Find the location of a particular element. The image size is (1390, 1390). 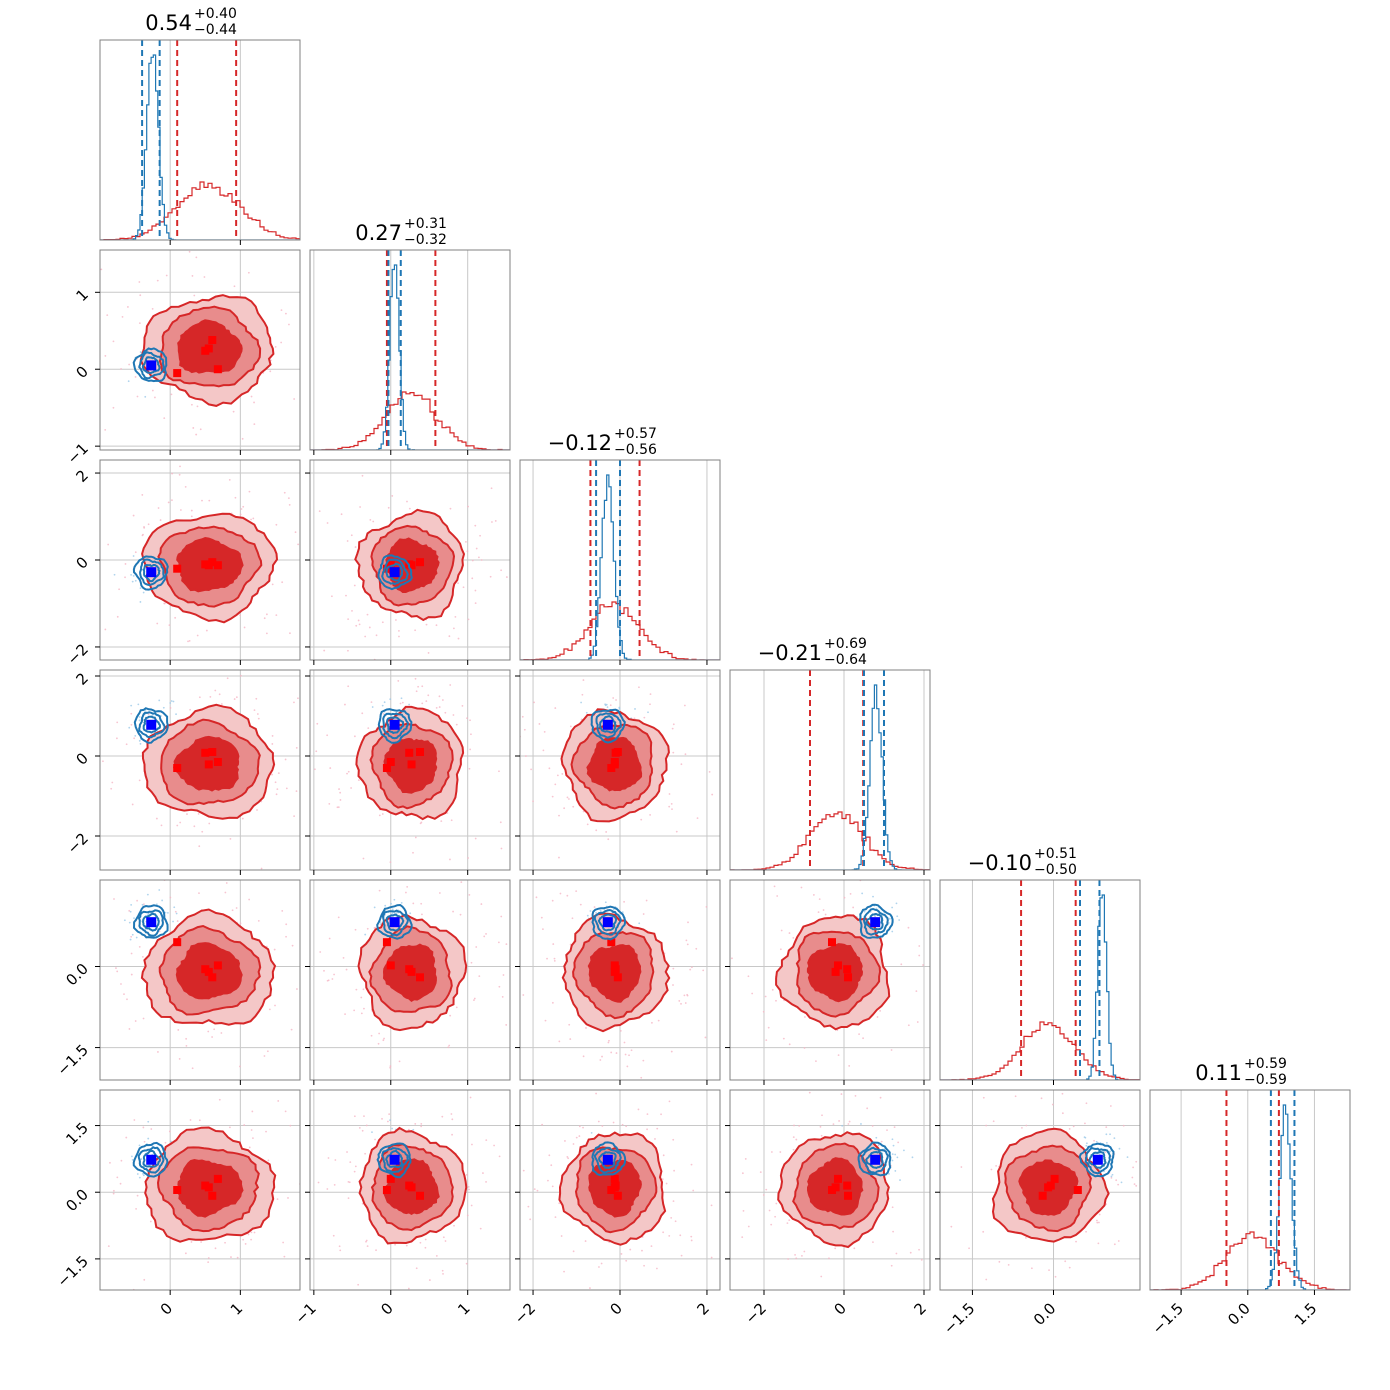

x-tick-label: −2 is located at coordinates (756, 1313).